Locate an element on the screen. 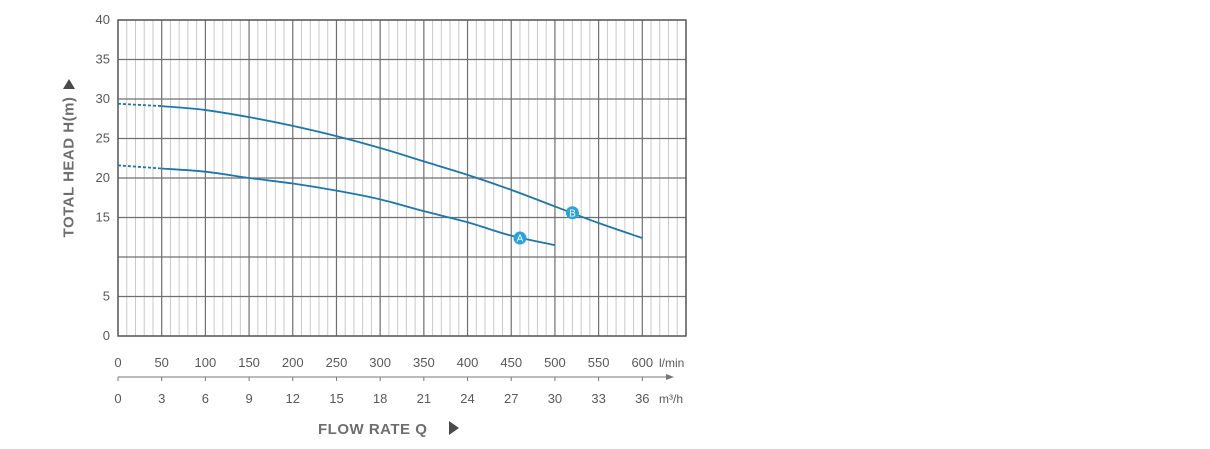 The height and width of the screenshot is (449, 1210). x-tick-label-lmin: 400 is located at coordinates (468, 362).